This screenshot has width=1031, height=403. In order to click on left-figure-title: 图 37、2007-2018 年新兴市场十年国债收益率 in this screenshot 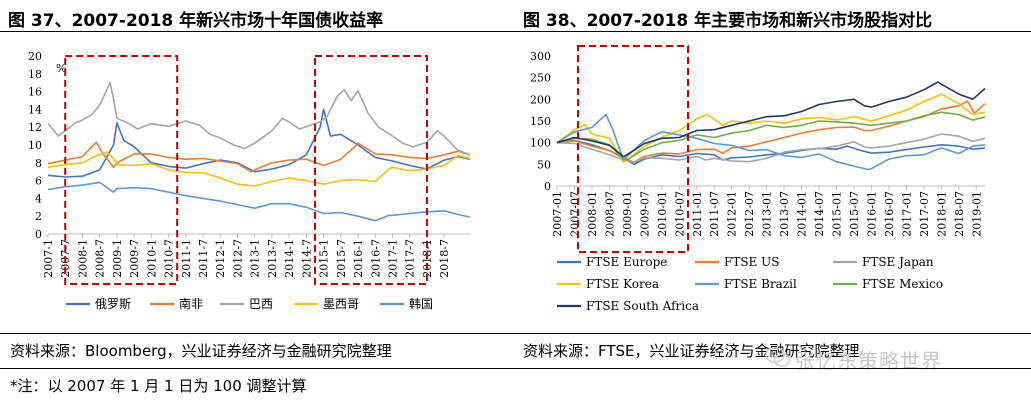, I will do `click(196, 21)`.